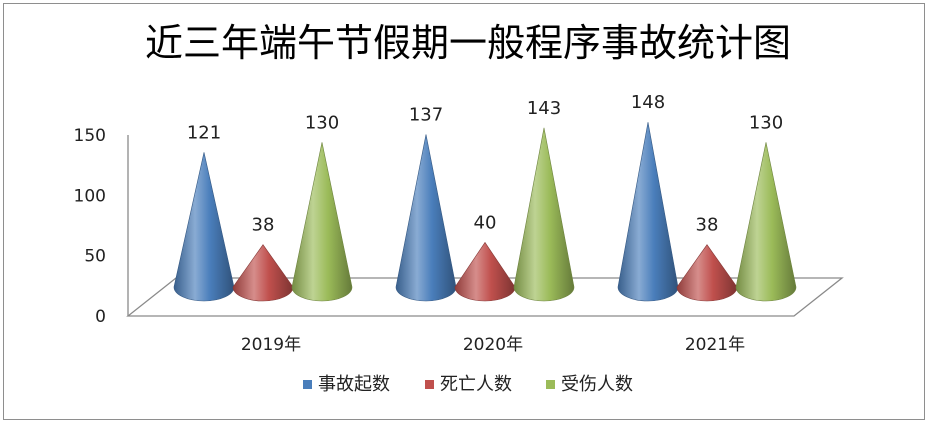  I want to click on x-category-label: 2020年, so click(493, 345).